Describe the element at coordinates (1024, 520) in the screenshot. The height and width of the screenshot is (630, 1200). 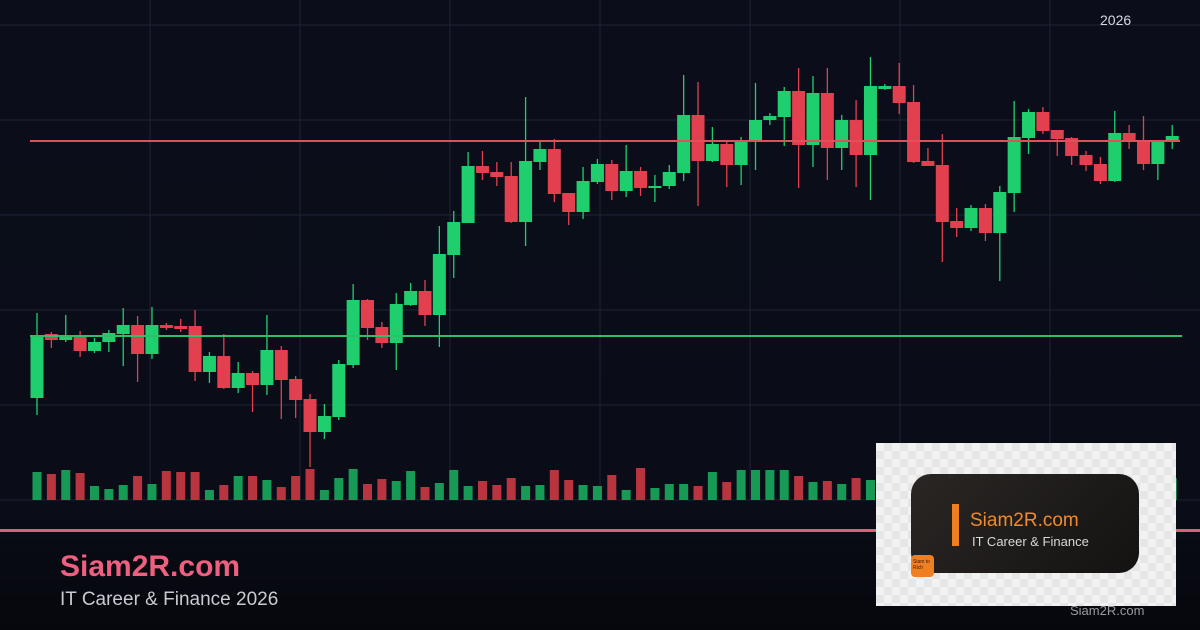
I see `logo-name: Siam2R.com` at that location.